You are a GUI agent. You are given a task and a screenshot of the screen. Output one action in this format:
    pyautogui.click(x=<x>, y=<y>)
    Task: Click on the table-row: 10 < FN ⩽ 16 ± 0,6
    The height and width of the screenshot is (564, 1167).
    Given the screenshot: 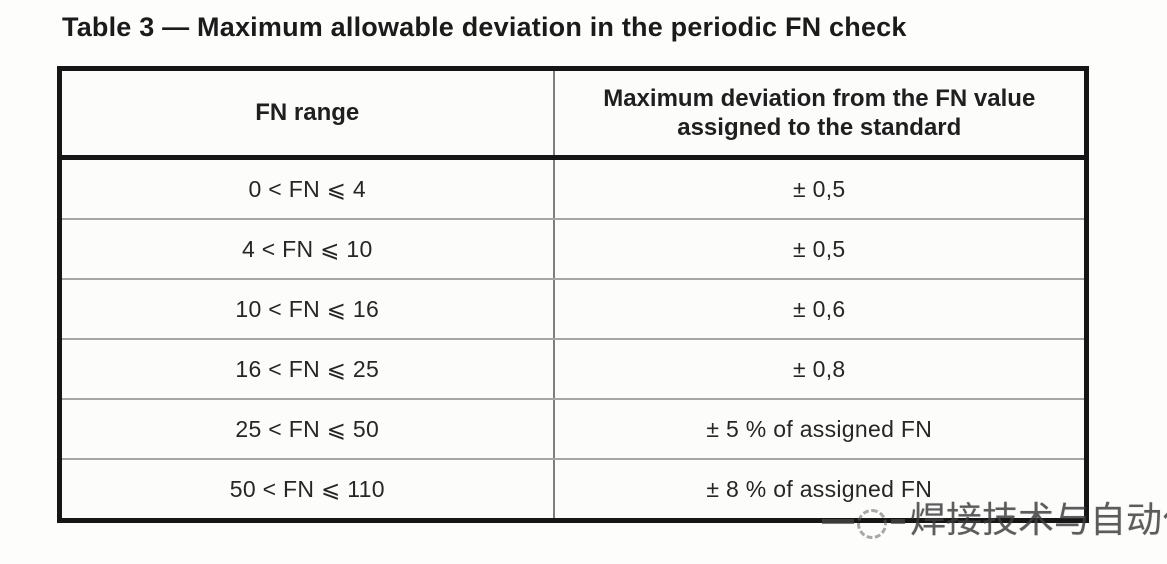 What is the action you would take?
    pyautogui.click(x=573, y=308)
    